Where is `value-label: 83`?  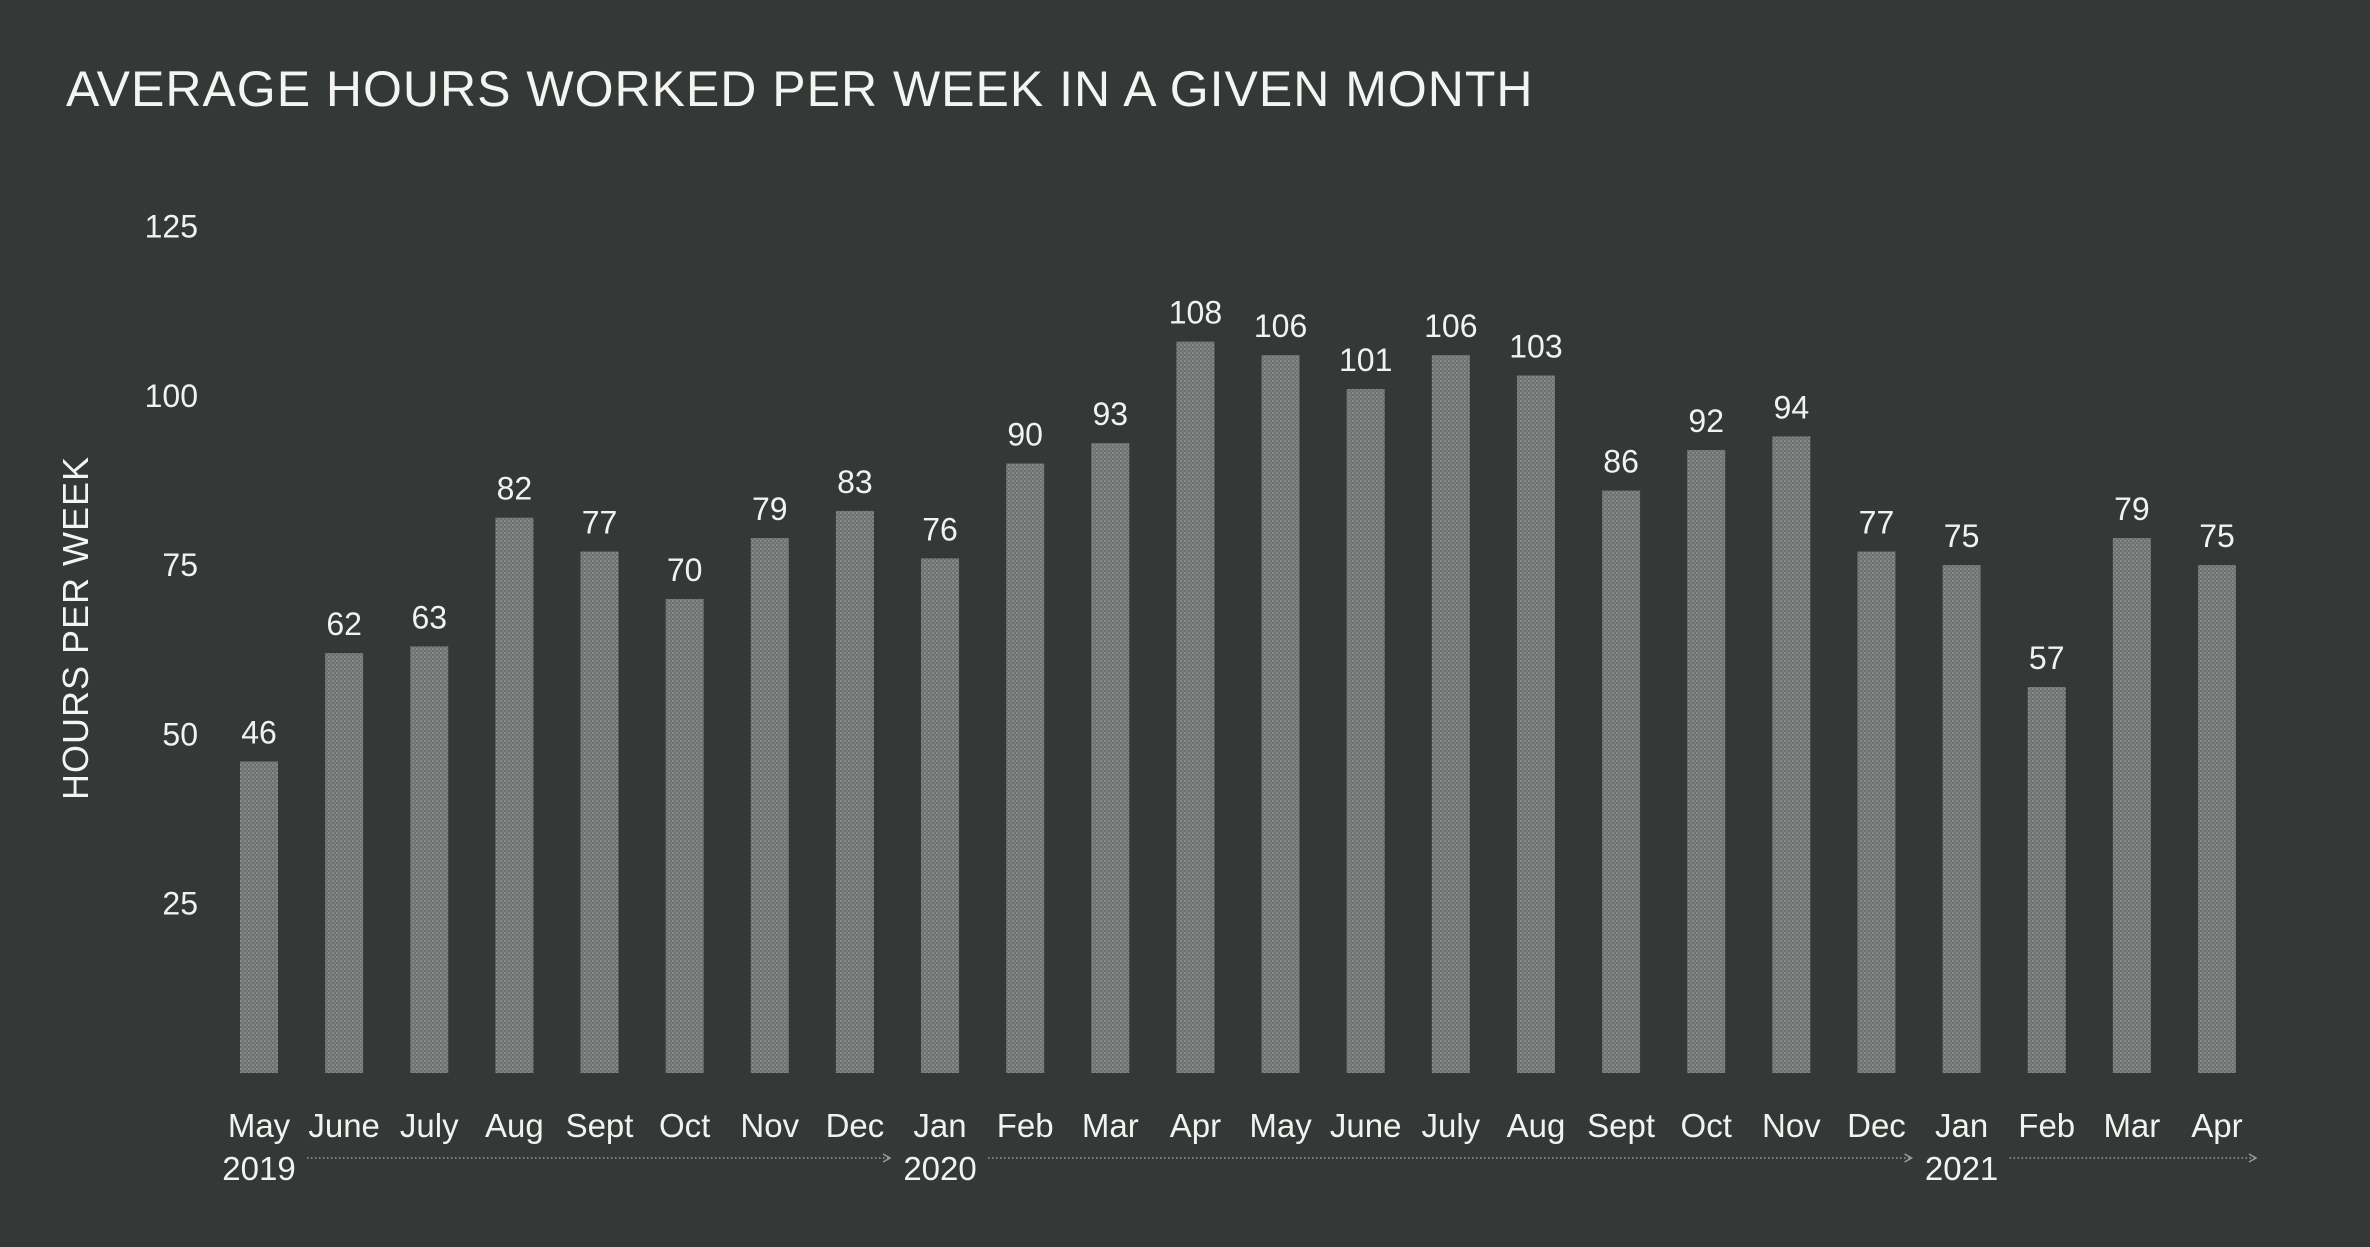 value-label: 83 is located at coordinates (855, 482).